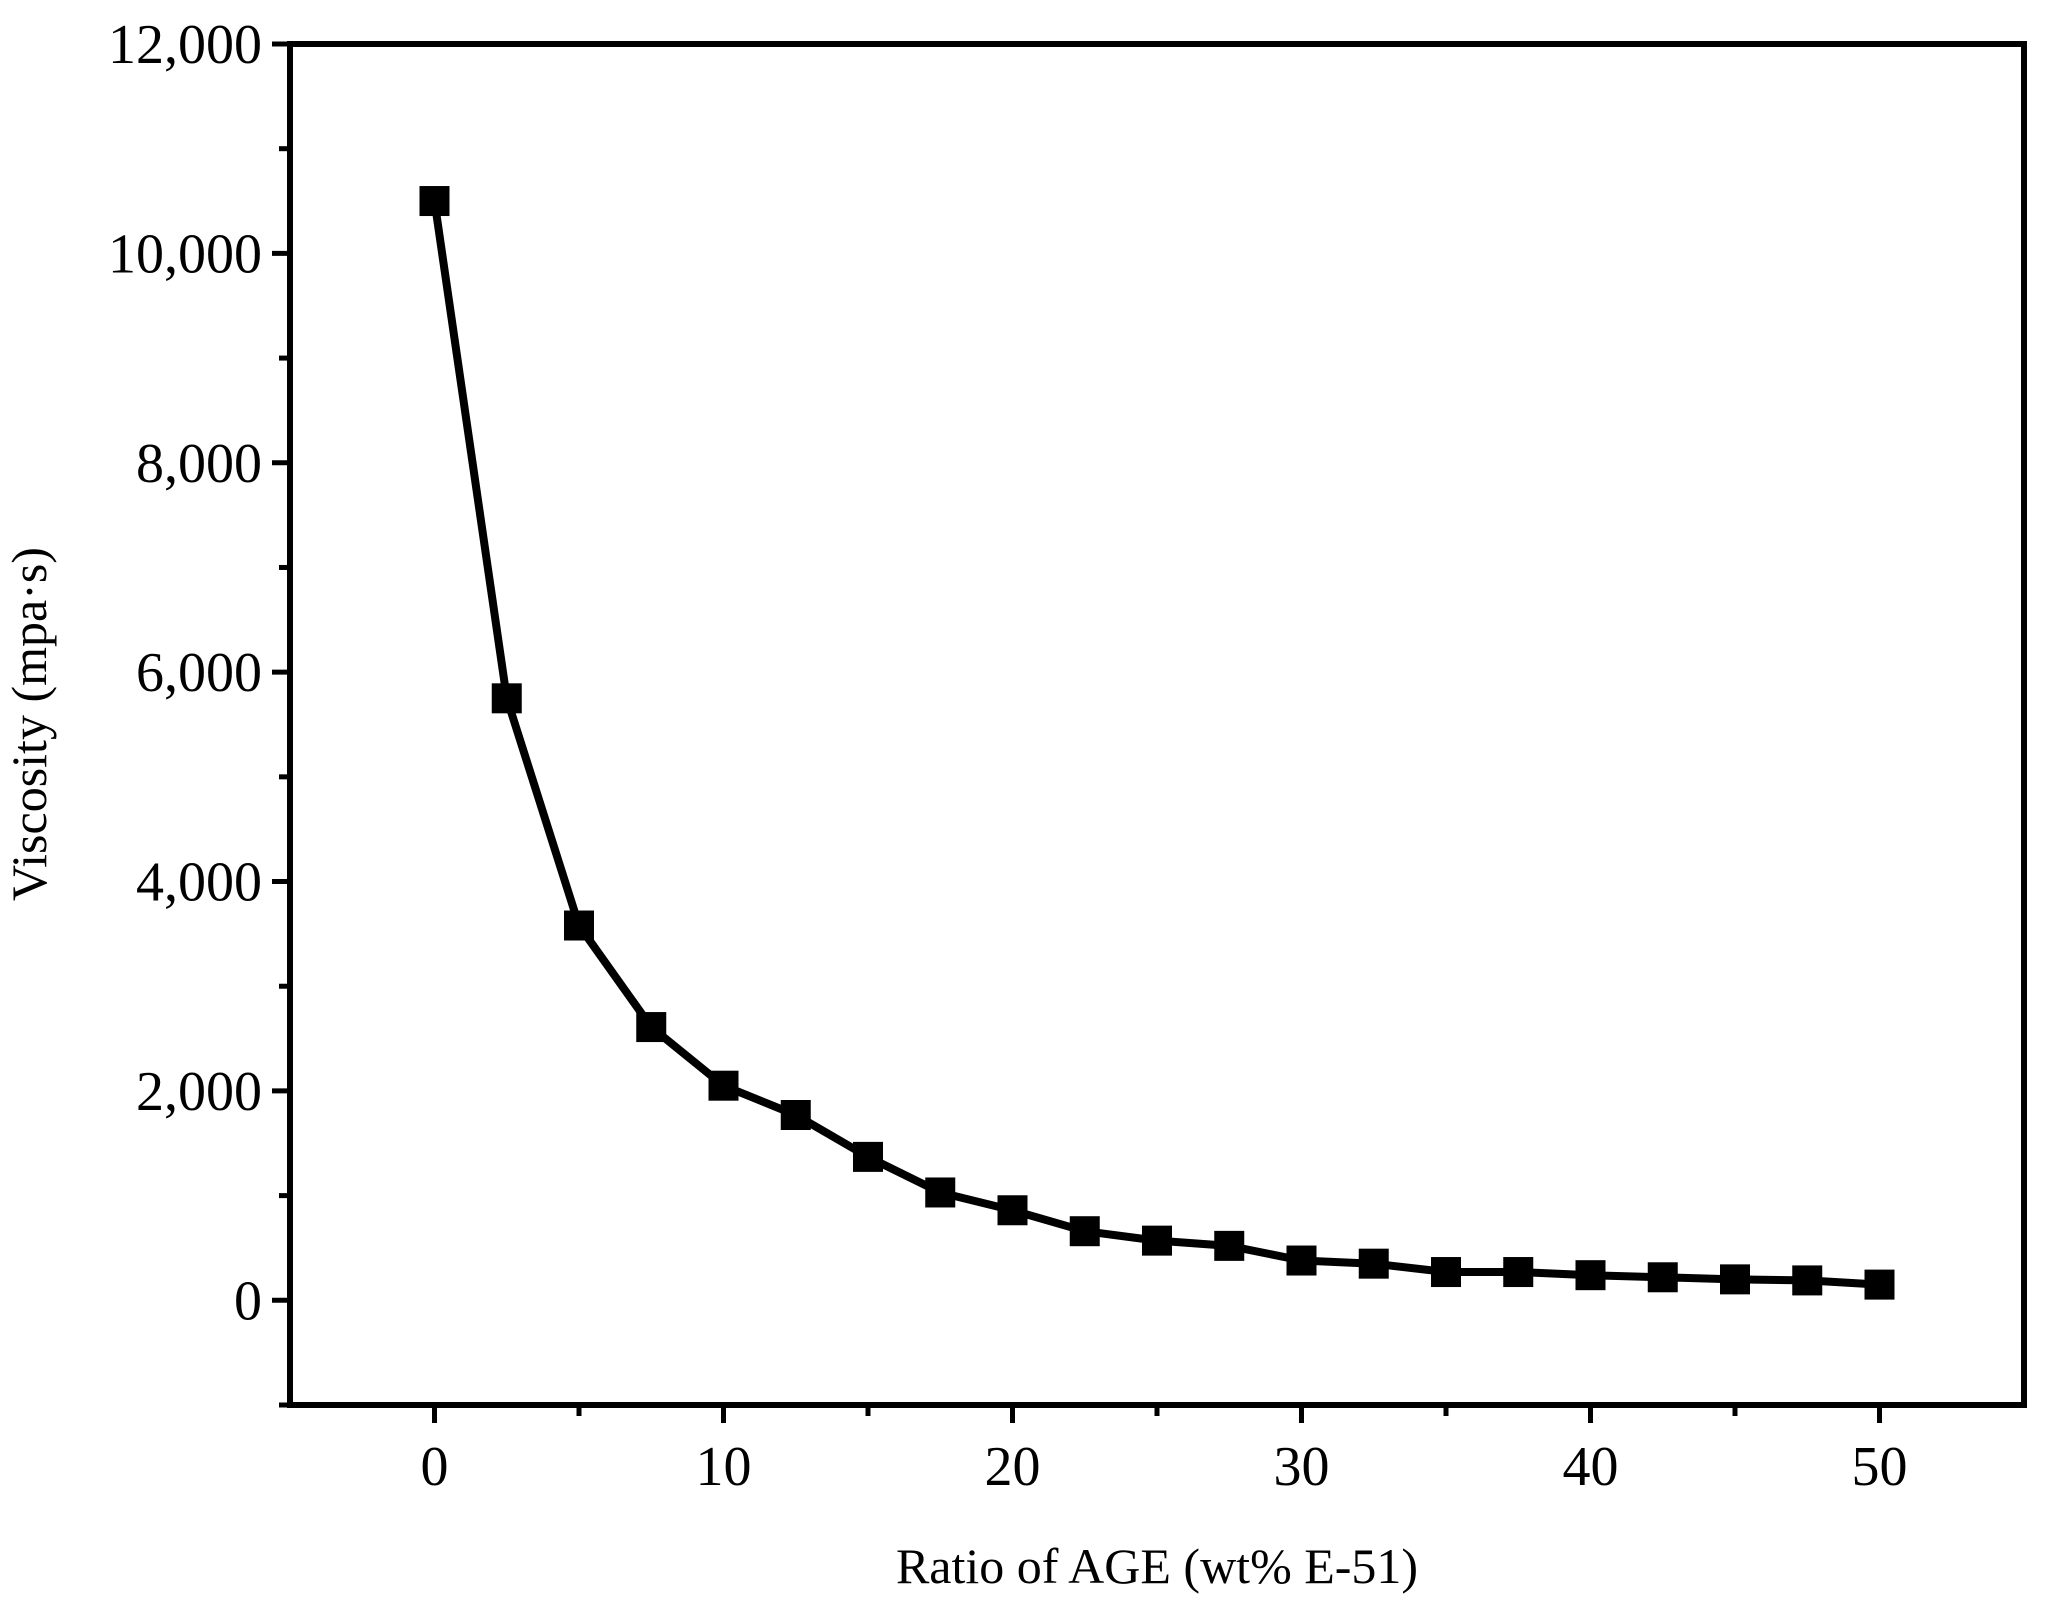 This screenshot has height=1607, width=2046. What do you see at coordinates (1013, 1467) in the screenshot?
I see `x-tick-label: 20` at bounding box center [1013, 1467].